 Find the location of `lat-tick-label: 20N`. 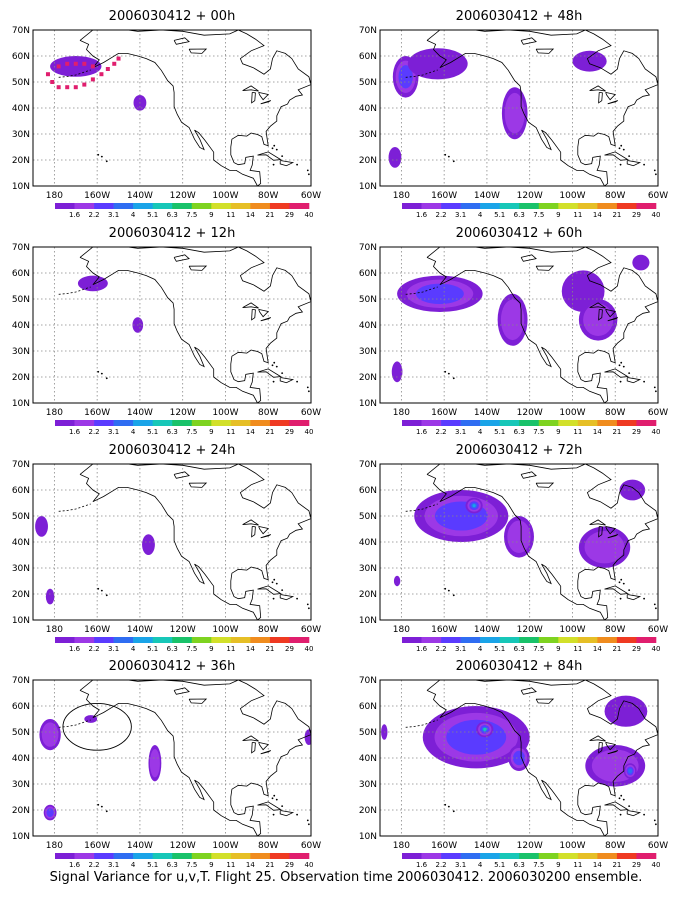

lat-tick-label: 20N is located at coordinates (21, 595).